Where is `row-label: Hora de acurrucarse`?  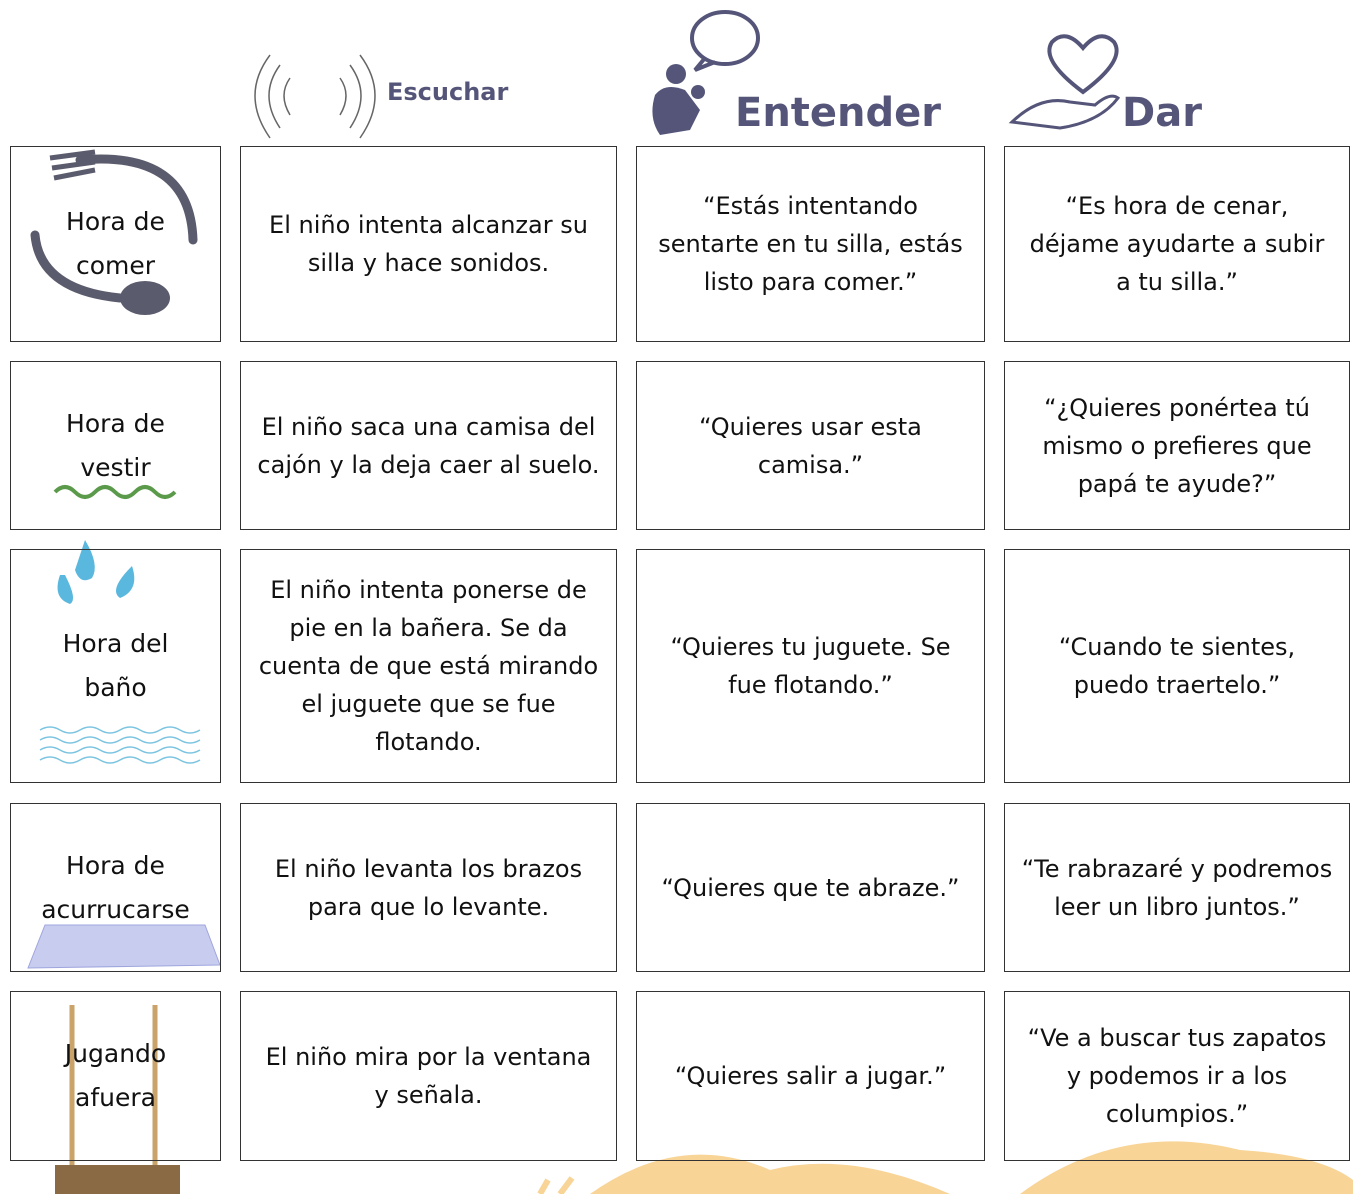
row-label: Hora de acurrucarse is located at coordinates (115, 887).